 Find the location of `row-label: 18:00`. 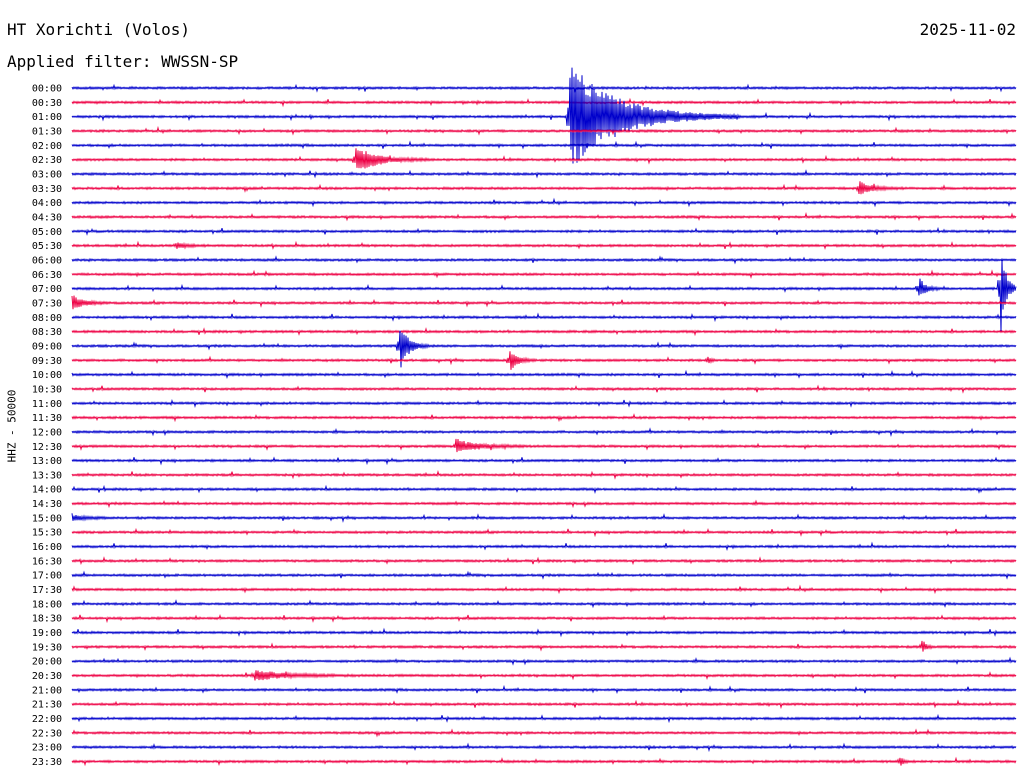

row-label: 18:00 is located at coordinates (47, 604).